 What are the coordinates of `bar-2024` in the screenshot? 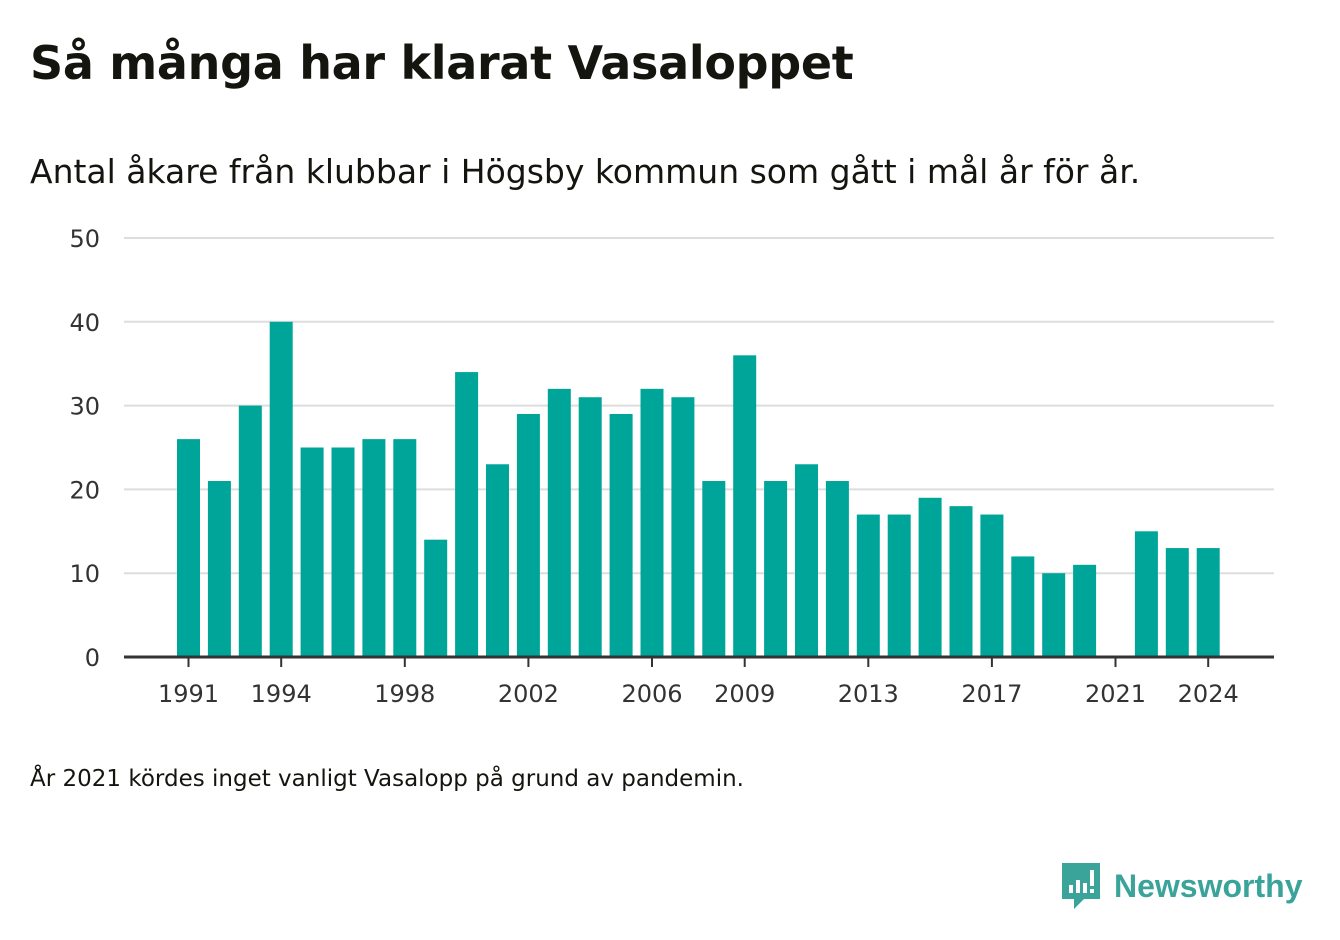 It's located at (1208, 602).